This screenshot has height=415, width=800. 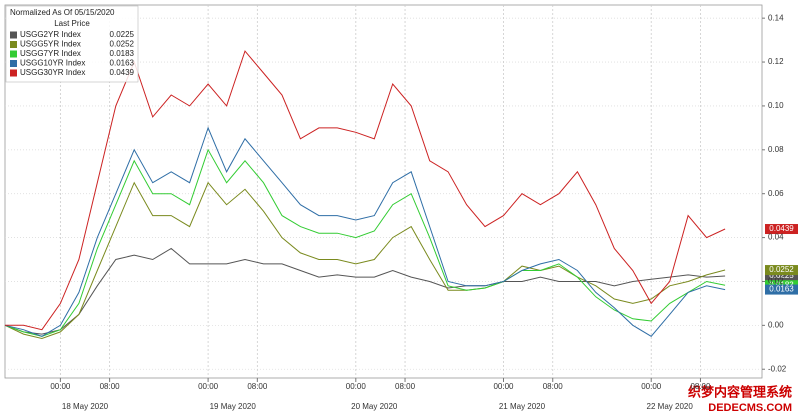 I want to click on legend-title: Normalized As Of 05/15/2020, so click(x=62, y=12).